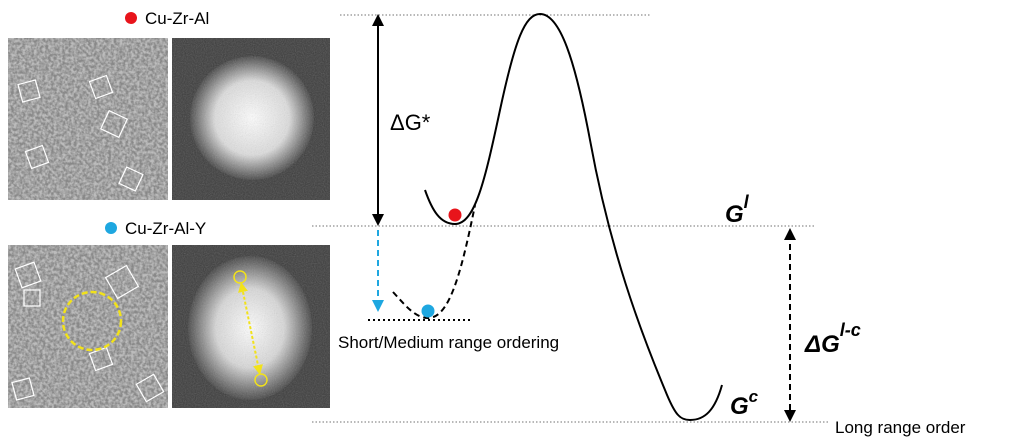 The height and width of the screenshot is (442, 1022). Describe the element at coordinates (434, 262) in the screenshot. I see `ordered-curve` at that location.